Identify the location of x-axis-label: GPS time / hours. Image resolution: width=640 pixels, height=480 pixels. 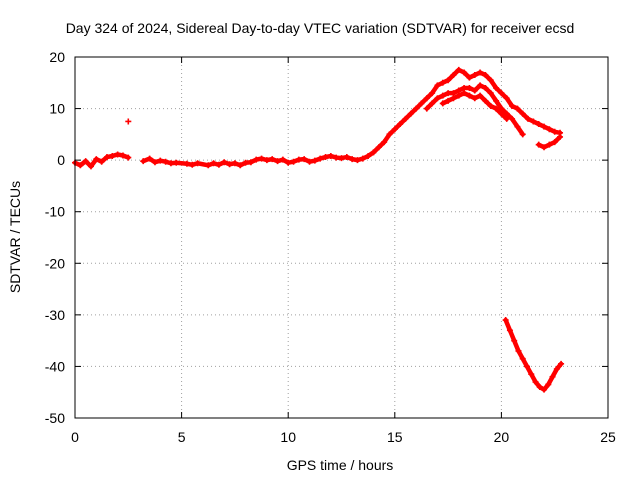
(340, 465).